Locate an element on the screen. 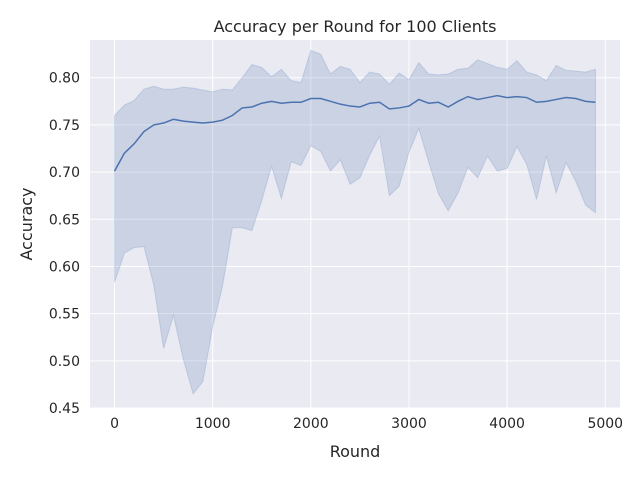 The width and height of the screenshot is (640, 480). x-tick-label: 4000 is located at coordinates (507, 424).